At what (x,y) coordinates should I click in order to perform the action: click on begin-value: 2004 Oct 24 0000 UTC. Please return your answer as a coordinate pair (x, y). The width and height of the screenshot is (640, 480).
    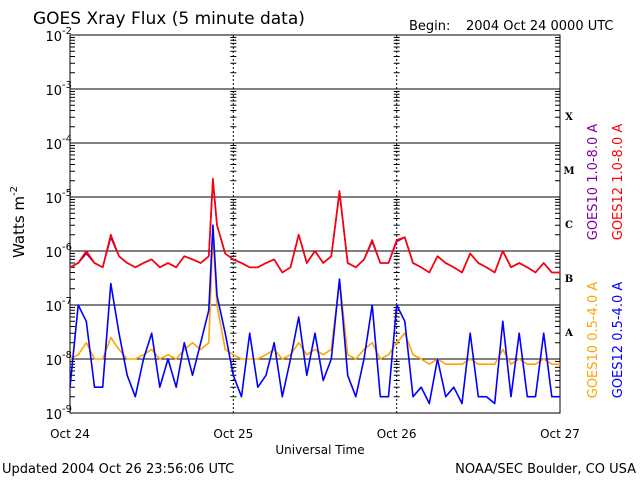
    Looking at the image, I should click on (540, 26).